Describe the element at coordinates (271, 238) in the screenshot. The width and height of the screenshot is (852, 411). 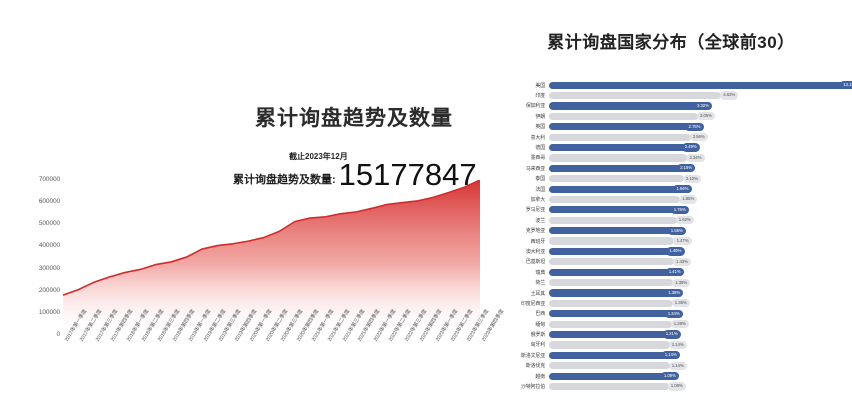
I see `area-line` at that location.